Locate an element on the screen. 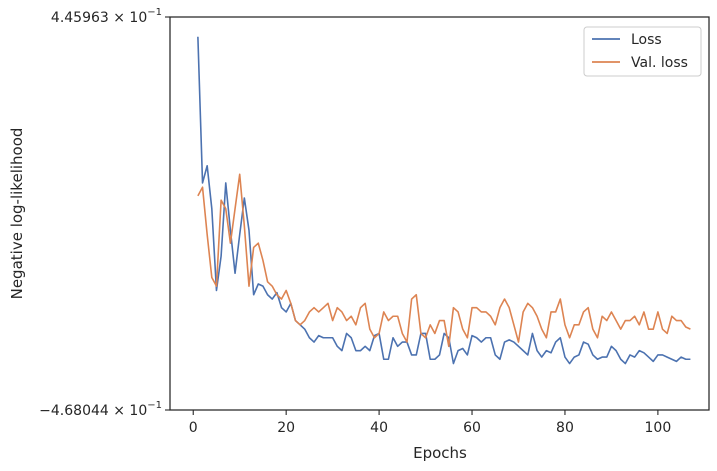 The width and height of the screenshot is (717, 471). x-tick-label: 80 is located at coordinates (565, 428).